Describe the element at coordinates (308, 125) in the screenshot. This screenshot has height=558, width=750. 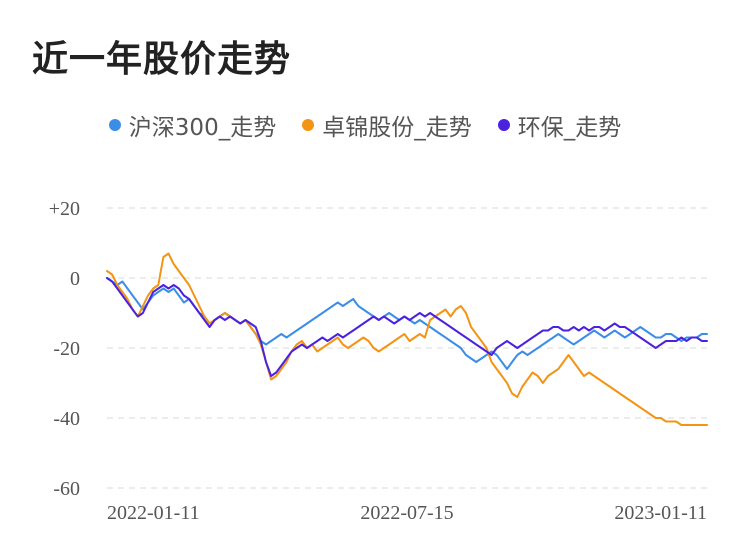
I see `legend-dot-zhuojin` at that location.